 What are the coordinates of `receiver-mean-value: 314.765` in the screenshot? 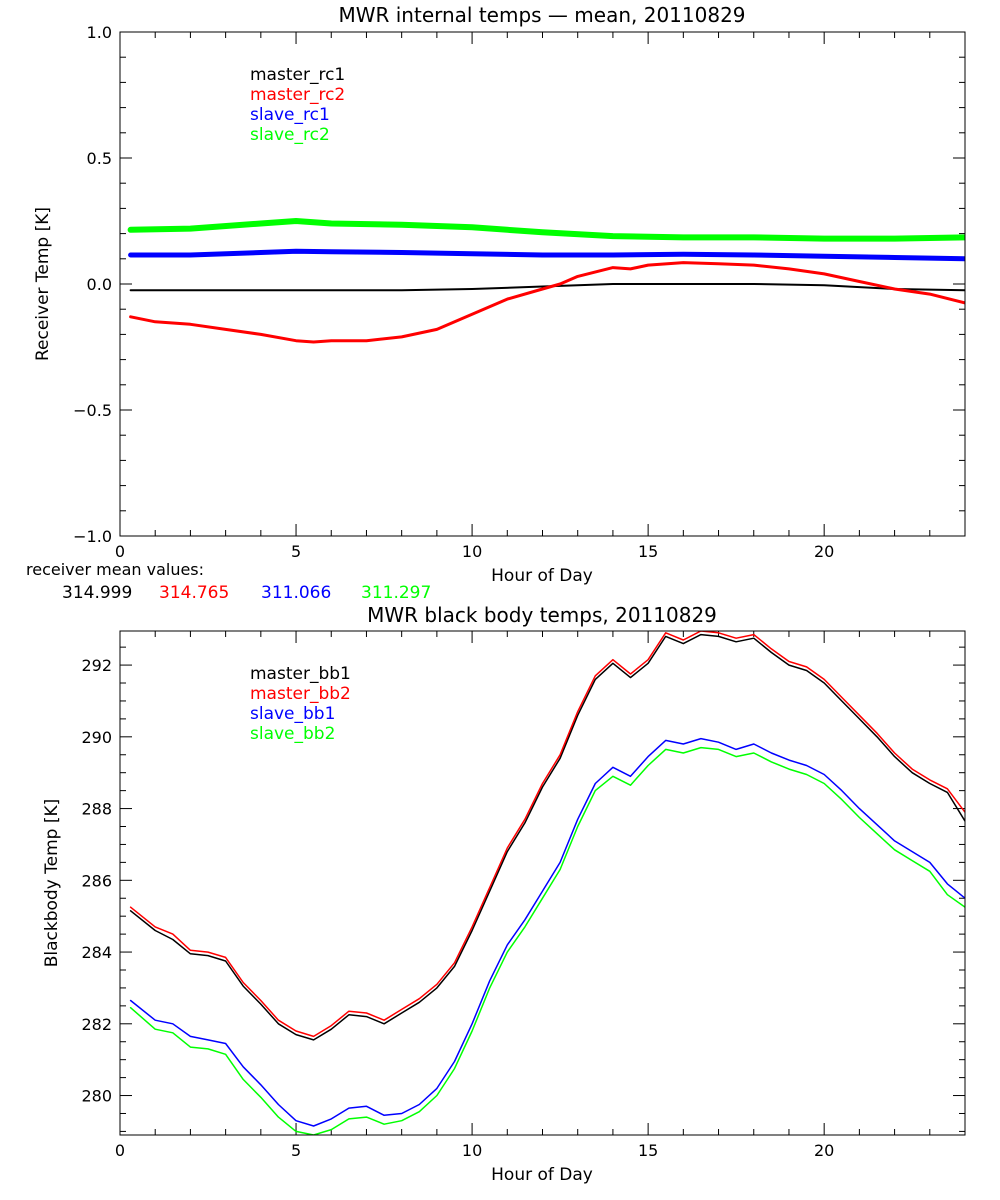 It's located at (194, 593).